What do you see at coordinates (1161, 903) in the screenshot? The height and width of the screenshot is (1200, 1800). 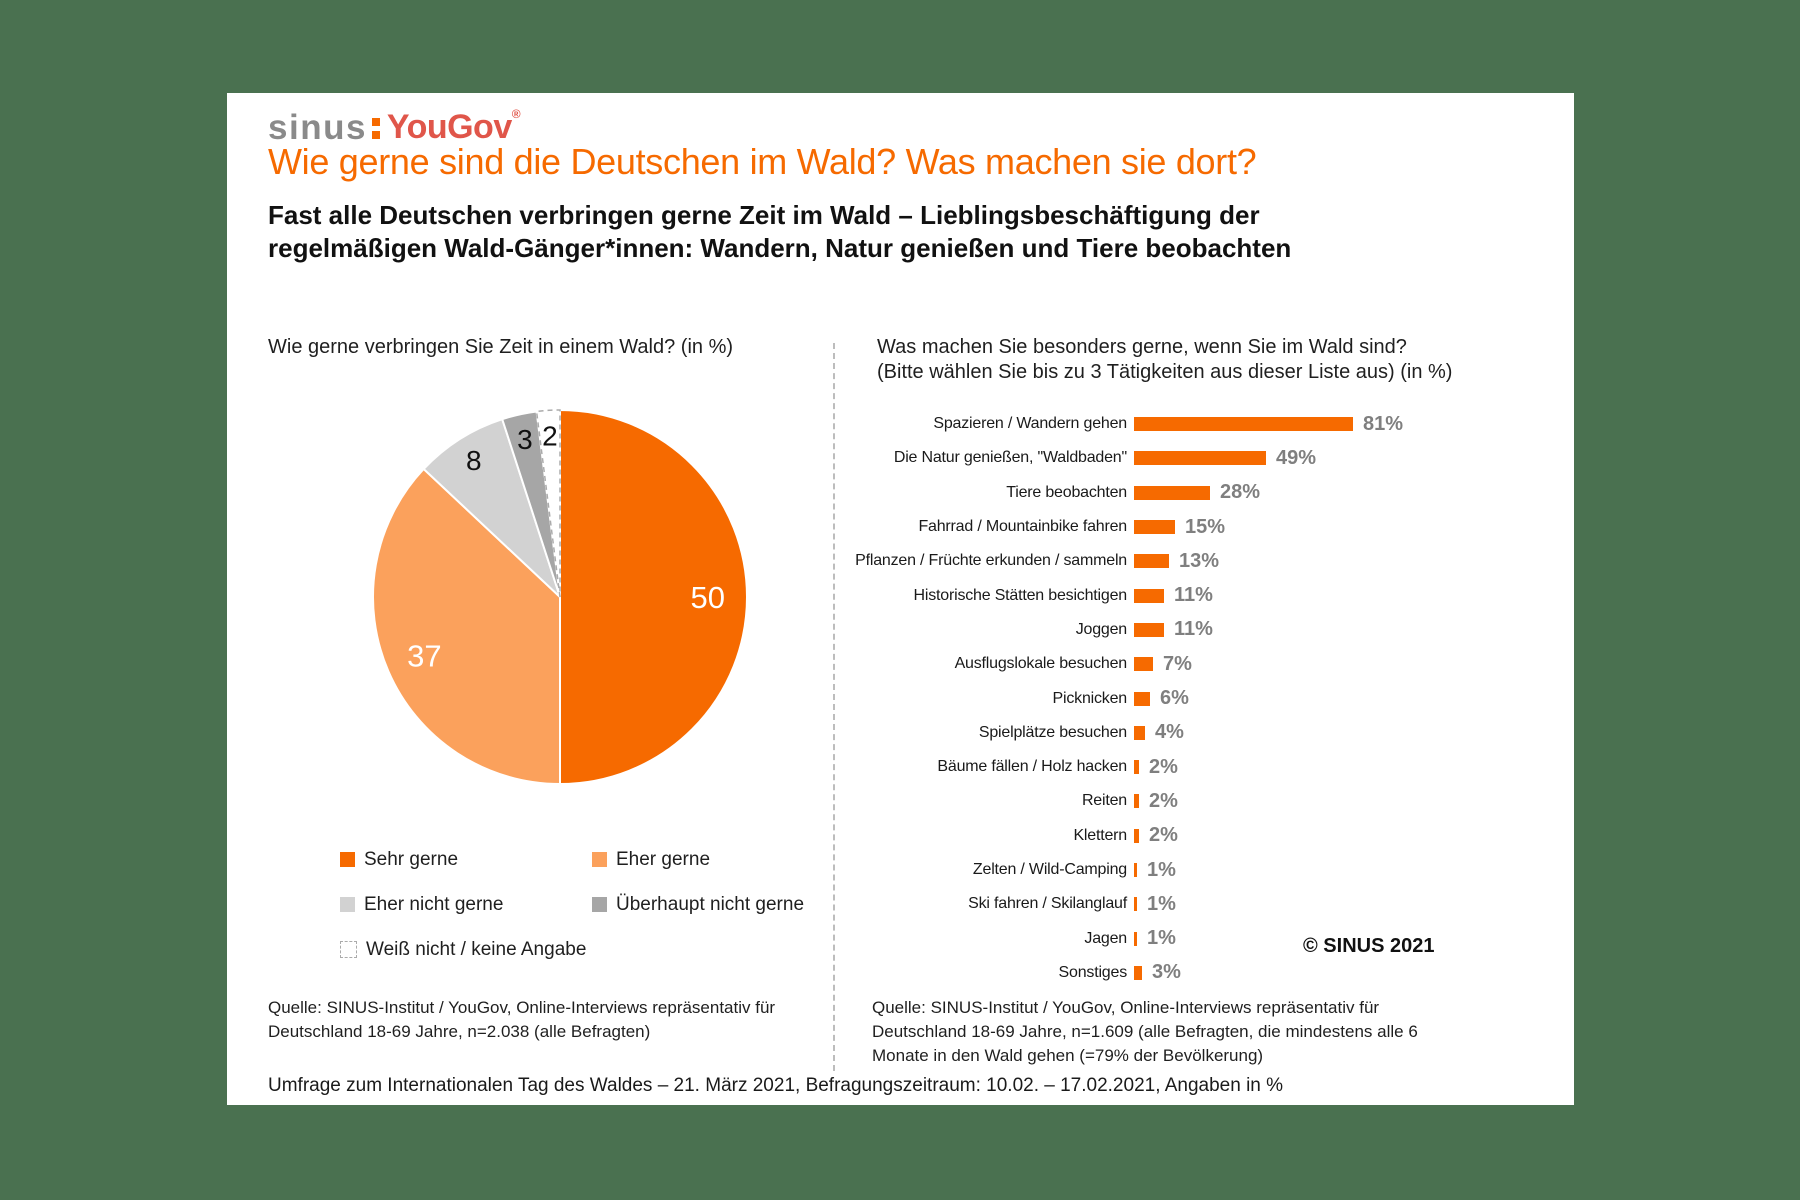 I see `bar-value-label-14: 1%` at bounding box center [1161, 903].